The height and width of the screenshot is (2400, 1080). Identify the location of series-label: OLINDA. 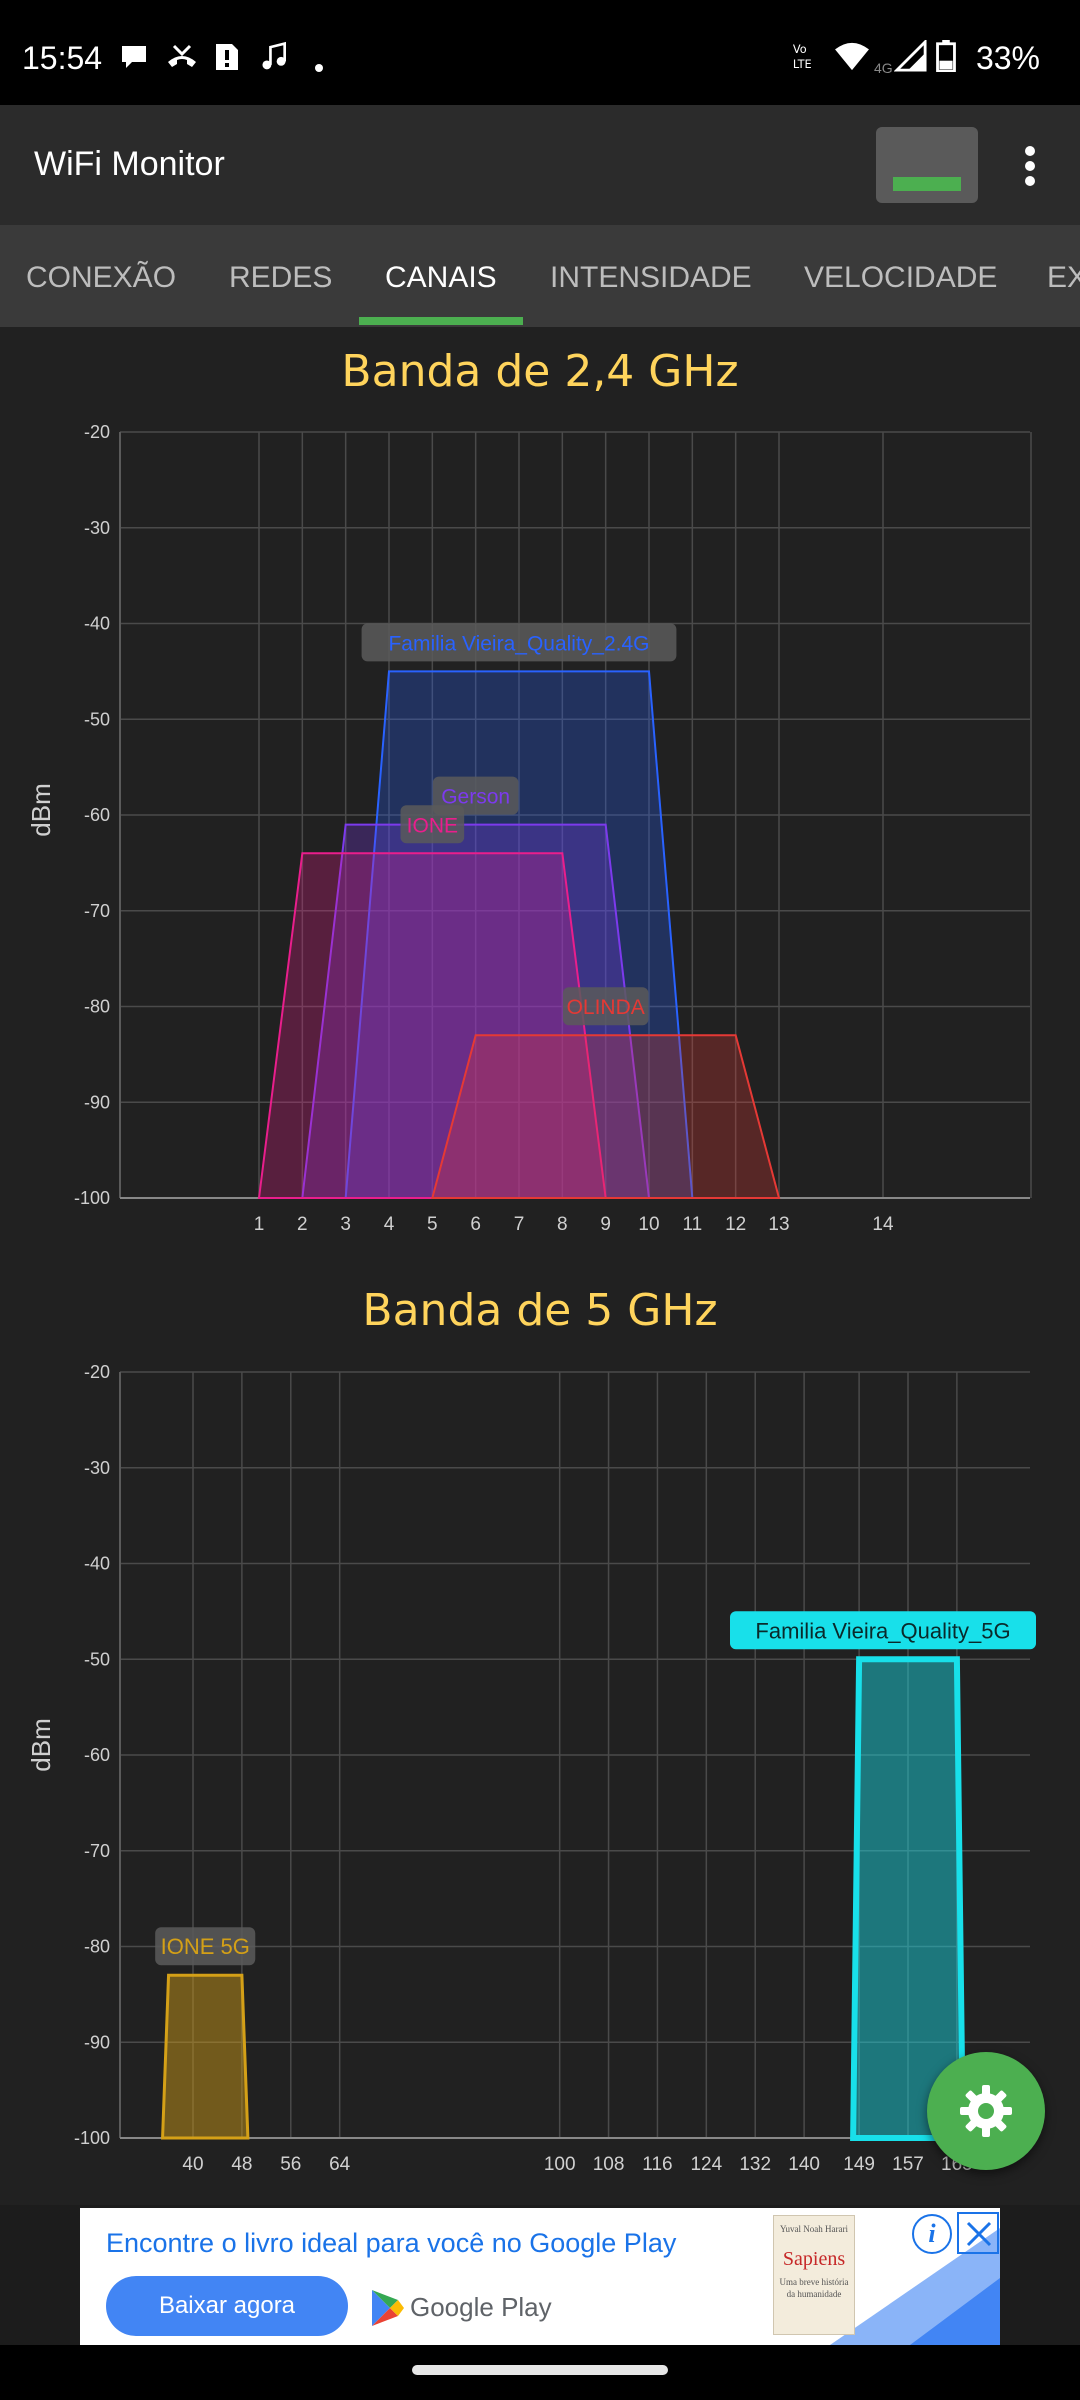
(606, 1007).